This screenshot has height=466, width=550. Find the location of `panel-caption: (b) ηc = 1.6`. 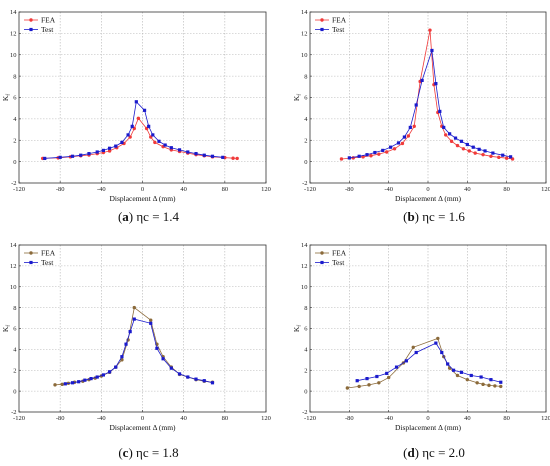

panel-caption: (b) ηc = 1.6 is located at coordinates (434, 216).